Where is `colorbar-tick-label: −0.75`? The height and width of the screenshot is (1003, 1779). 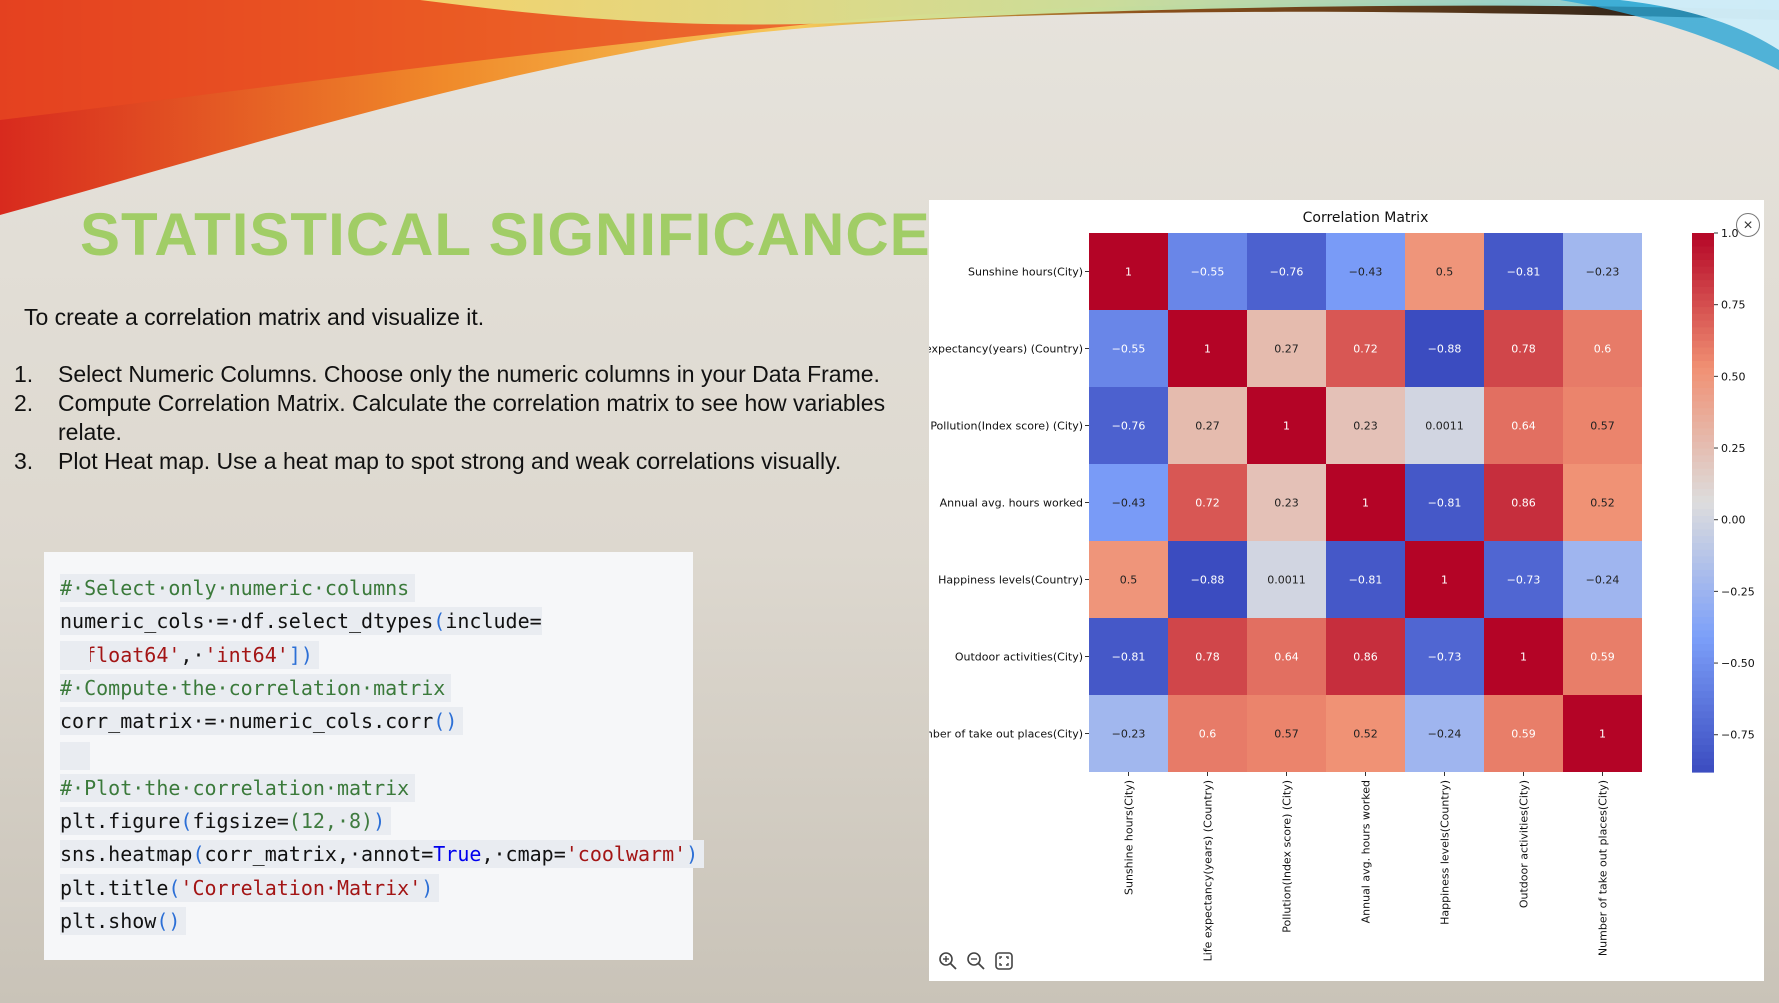 colorbar-tick-label: −0.75 is located at coordinates (1738, 735).